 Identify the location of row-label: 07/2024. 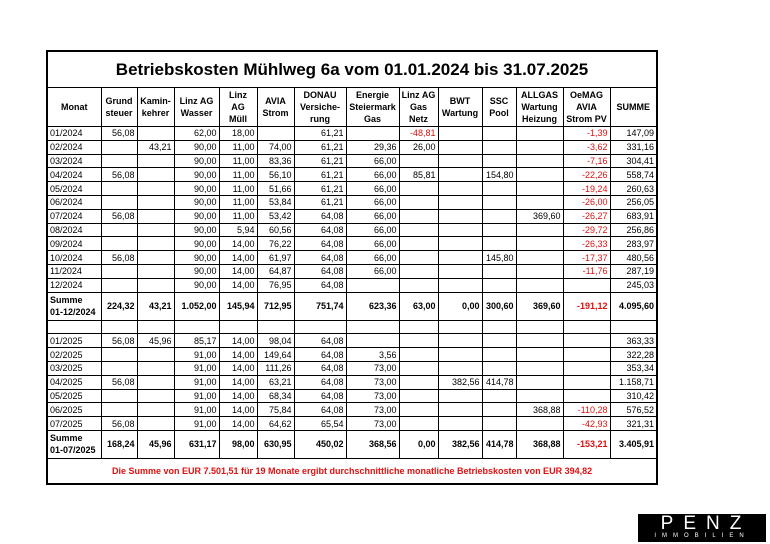
(74, 216).